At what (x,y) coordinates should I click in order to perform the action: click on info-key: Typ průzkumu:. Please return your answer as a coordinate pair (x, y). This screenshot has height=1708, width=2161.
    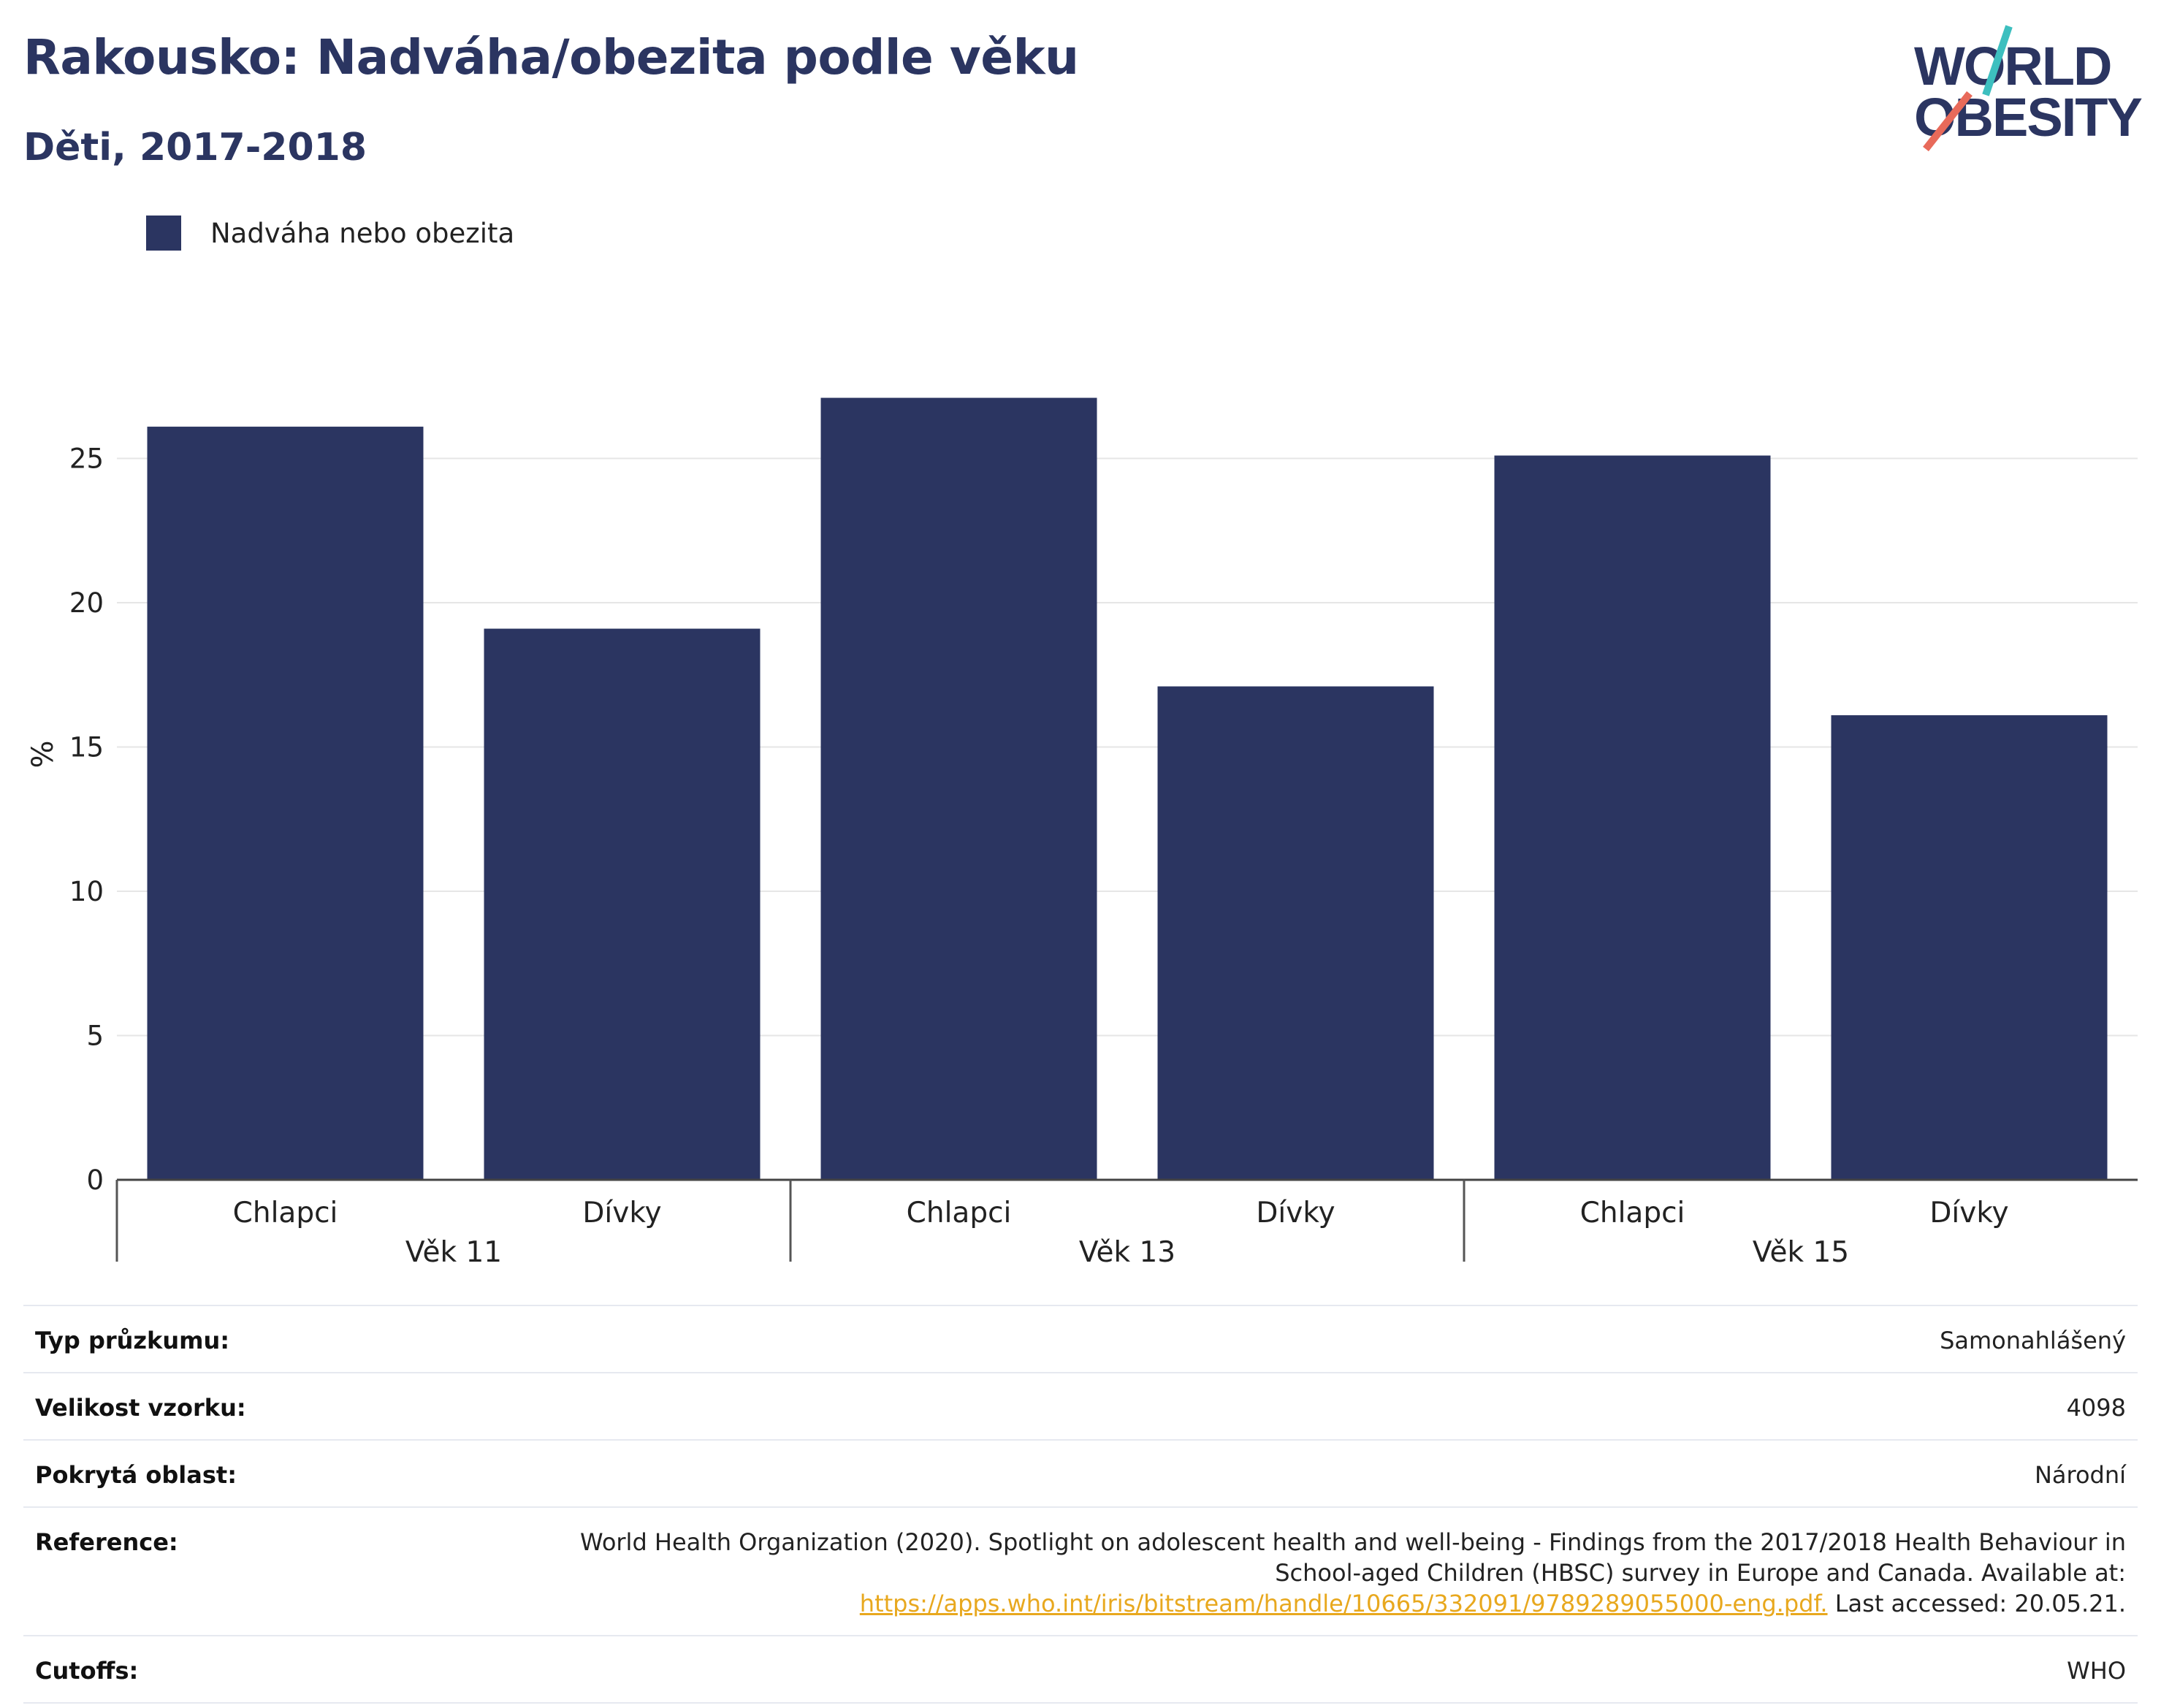
    Looking at the image, I should click on (132, 1340).